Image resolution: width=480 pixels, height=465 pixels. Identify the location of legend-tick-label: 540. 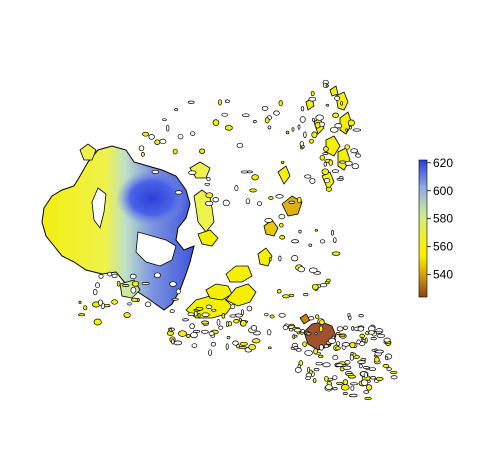
(443, 275).